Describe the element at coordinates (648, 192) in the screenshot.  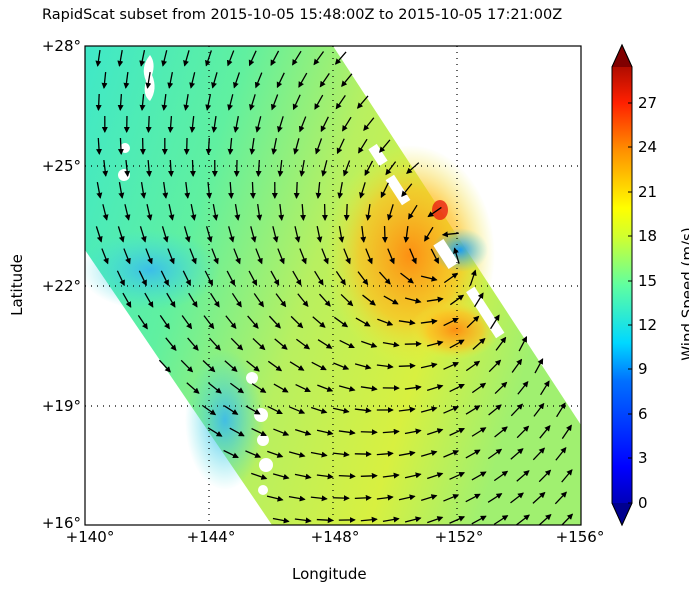
I see `cb-tick-21: 21` at that location.